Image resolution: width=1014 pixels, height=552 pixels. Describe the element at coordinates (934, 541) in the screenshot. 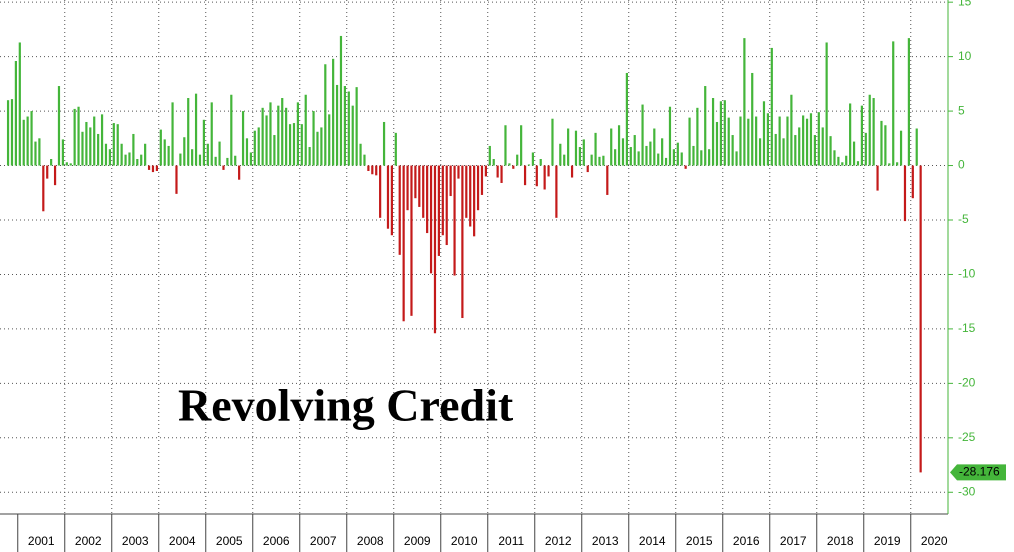

I see `x-tick-label: 2020` at that location.